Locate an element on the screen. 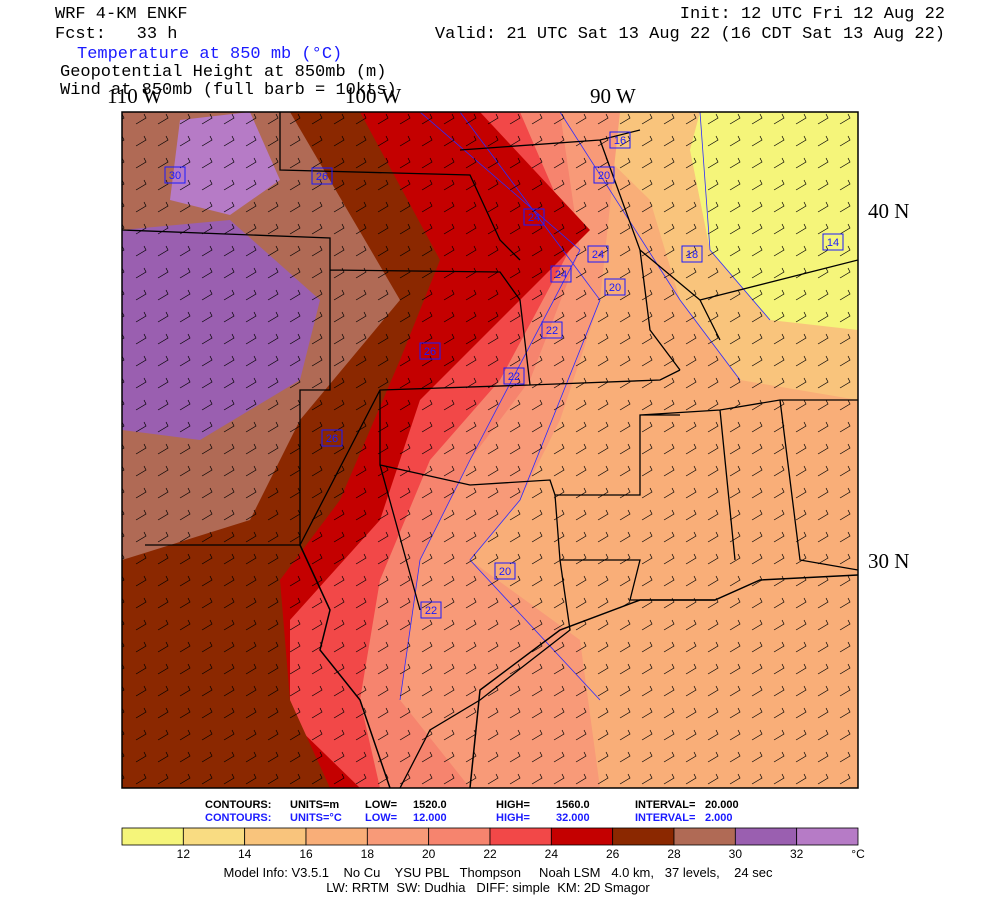  colorbar-label: 32 is located at coordinates (797, 854).